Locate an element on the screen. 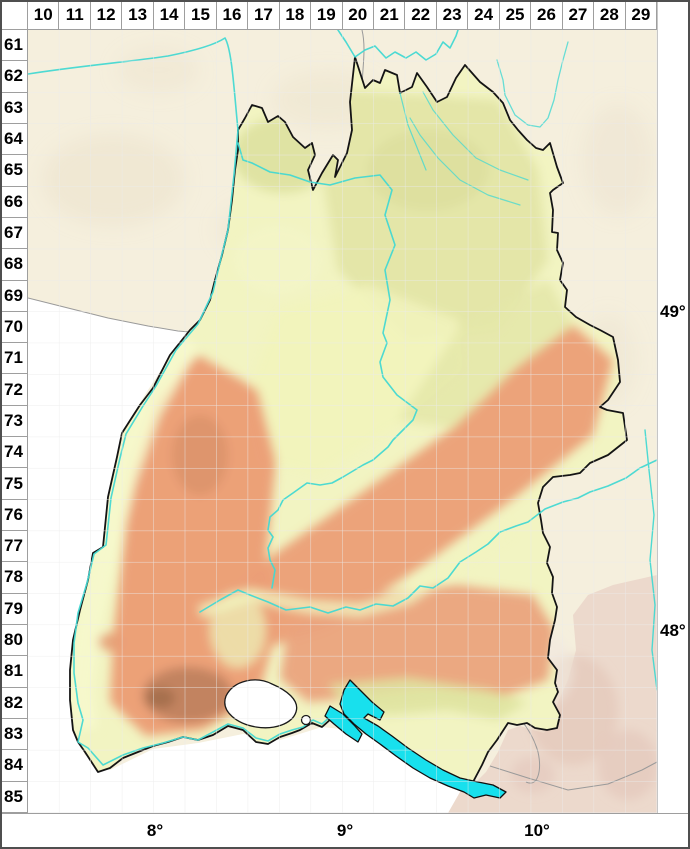 This screenshot has width=690, height=849. column-header-22: 22 is located at coordinates (421, 15).